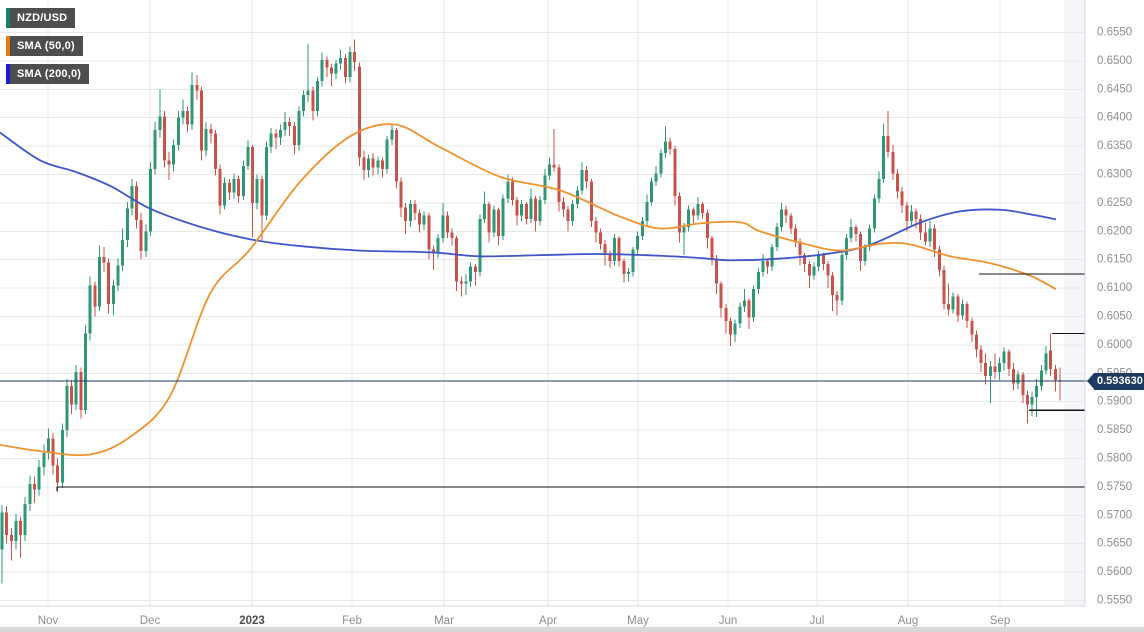 Image resolution: width=1144 pixels, height=632 pixels. Describe the element at coordinates (1114, 345) in the screenshot. I see `y-axis-label: 0.6000` at that location.